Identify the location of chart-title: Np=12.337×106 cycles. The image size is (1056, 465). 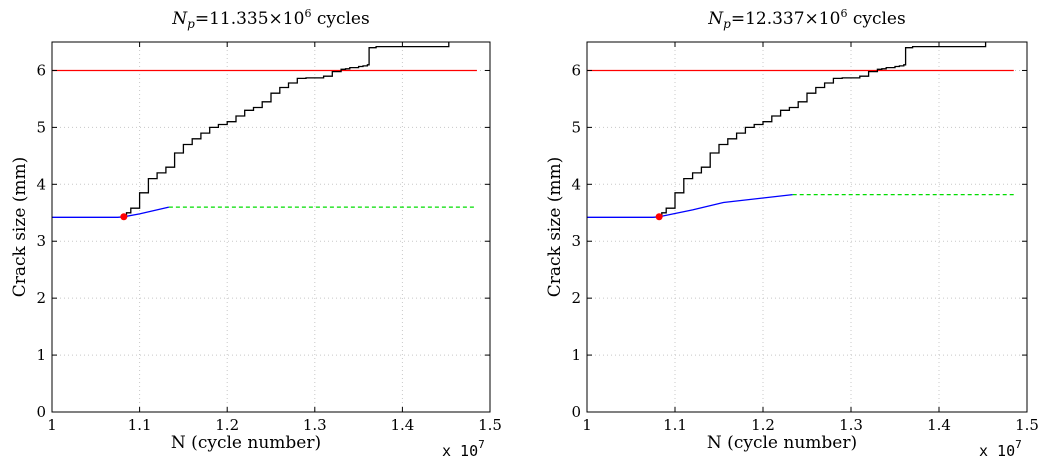
(806, 19).